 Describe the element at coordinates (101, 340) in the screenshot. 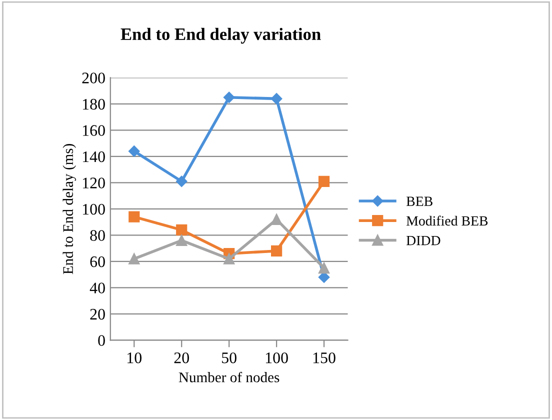

I see `y-tick-label: 0` at that location.